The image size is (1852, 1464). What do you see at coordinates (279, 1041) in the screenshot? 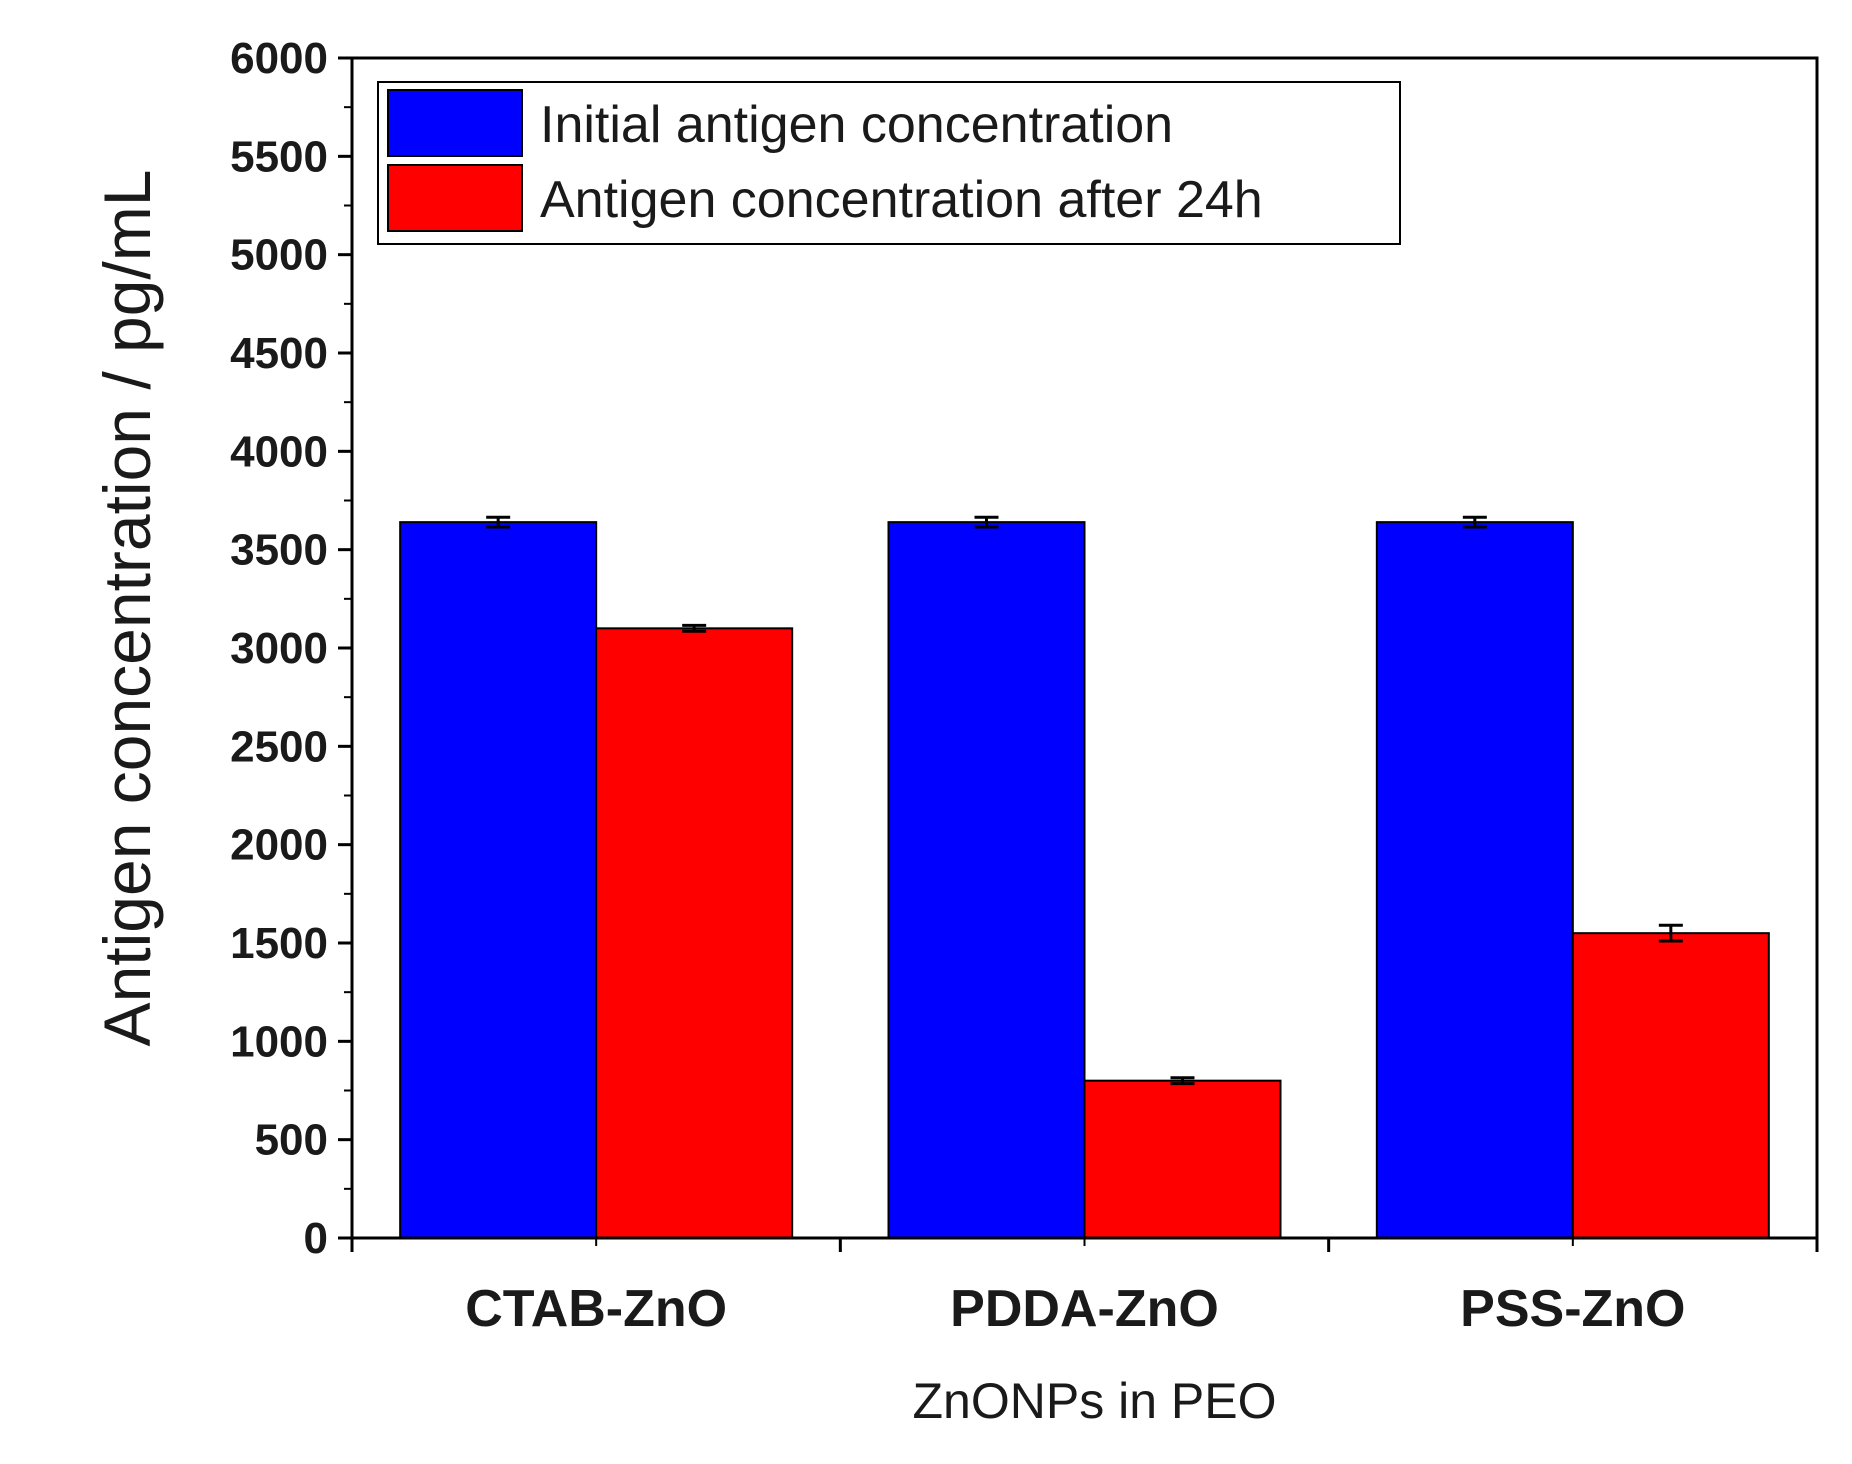
I see `y-tick-label: 1000` at bounding box center [279, 1041].